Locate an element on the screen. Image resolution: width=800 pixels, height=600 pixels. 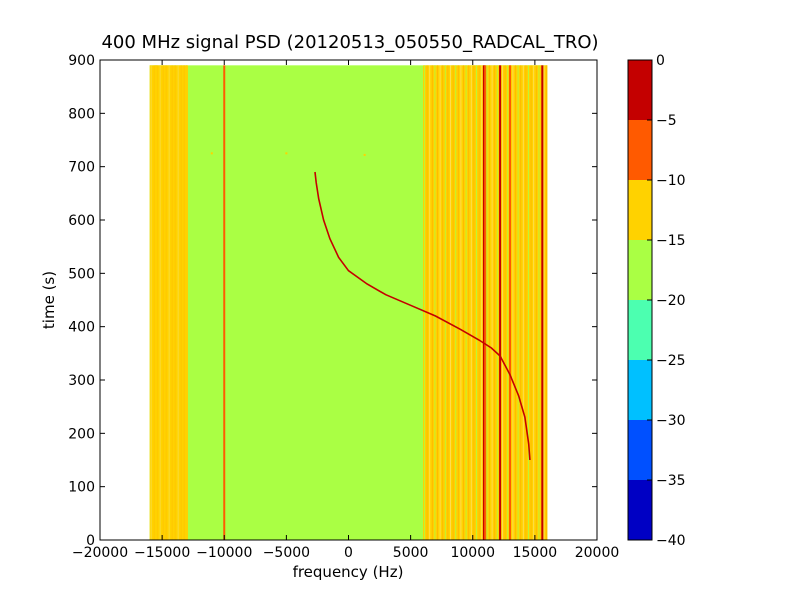
x-tick-label: 20000 is located at coordinates (597, 553).